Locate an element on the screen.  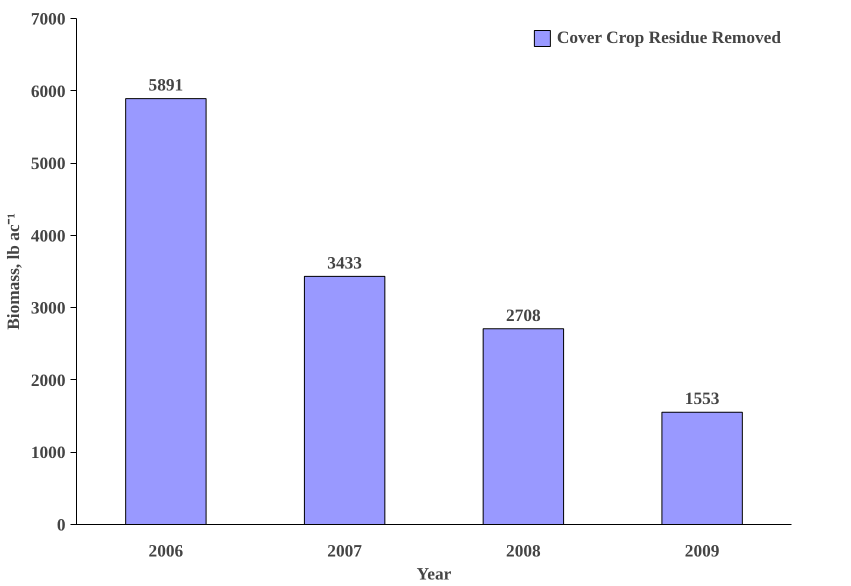
legend-label: Cover Crop Residue Removed is located at coordinates (668, 38).